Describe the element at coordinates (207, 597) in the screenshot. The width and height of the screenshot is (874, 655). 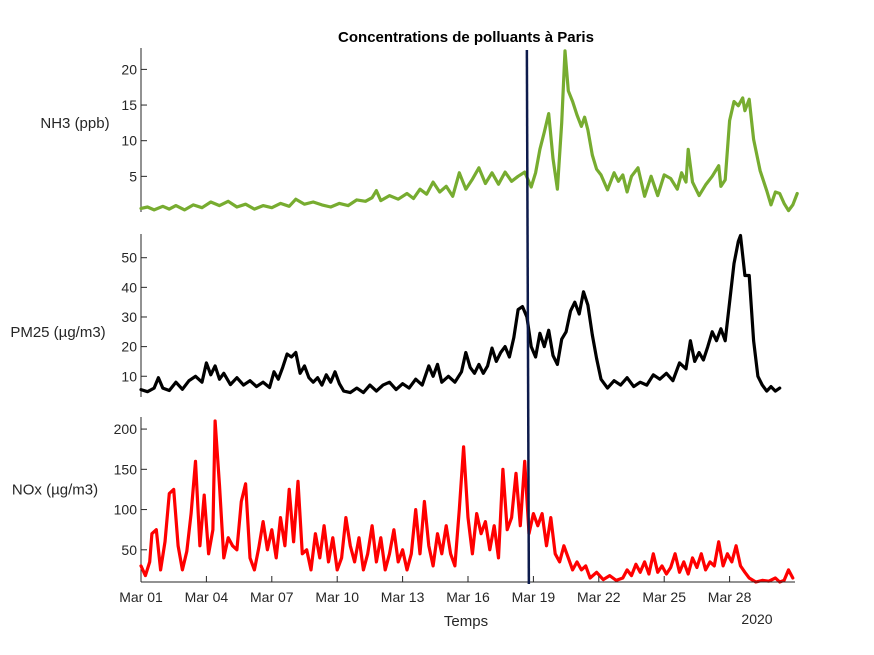
I see `x-tick-label: Mar 04` at that location.